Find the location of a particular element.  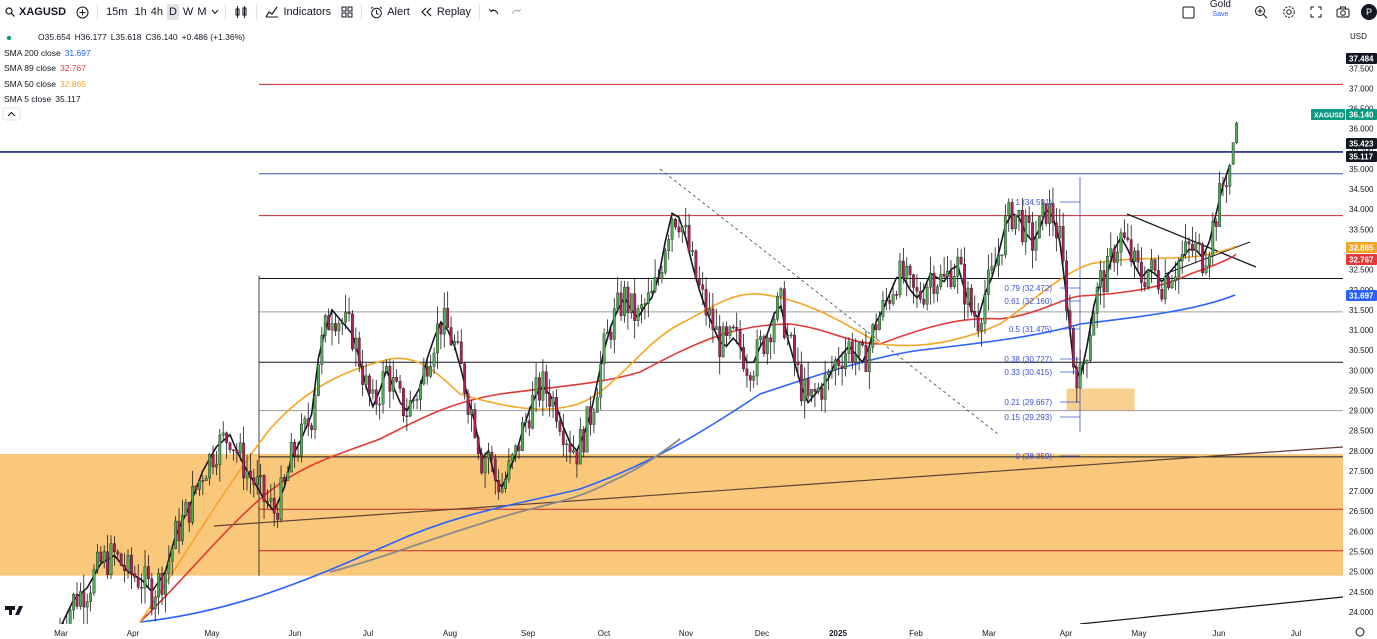

support-trendline is located at coordinates (778, 486).